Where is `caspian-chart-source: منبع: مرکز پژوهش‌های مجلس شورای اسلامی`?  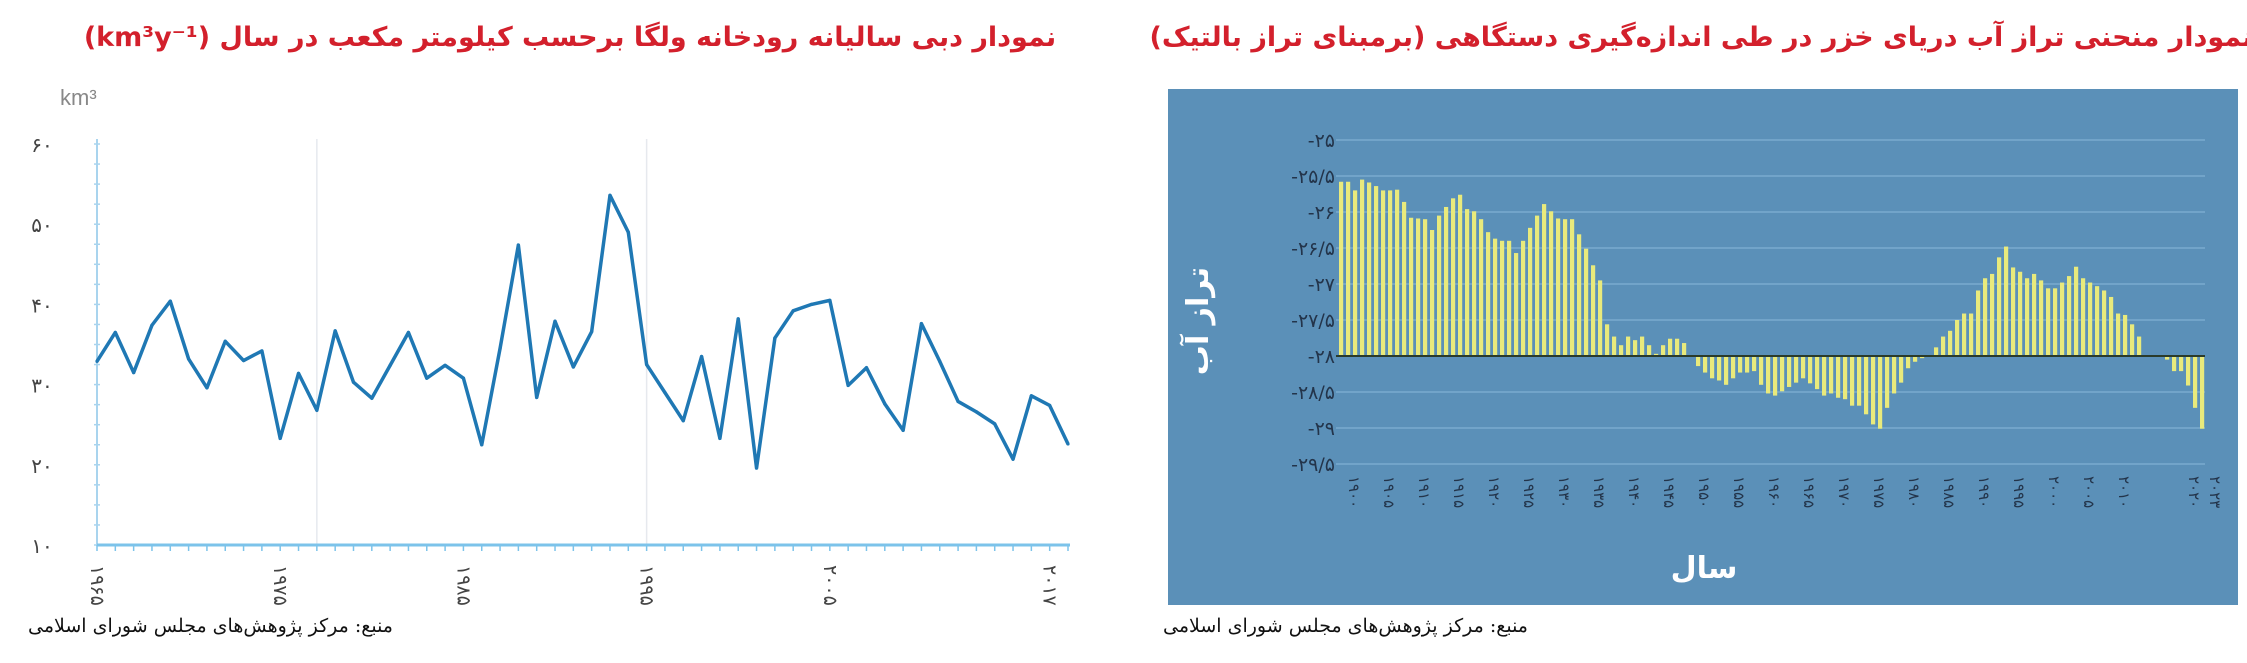 caspian-chart-source: منبع: مرکز پژوهش‌های مجلس شورای اسلامی is located at coordinates (1345, 626).